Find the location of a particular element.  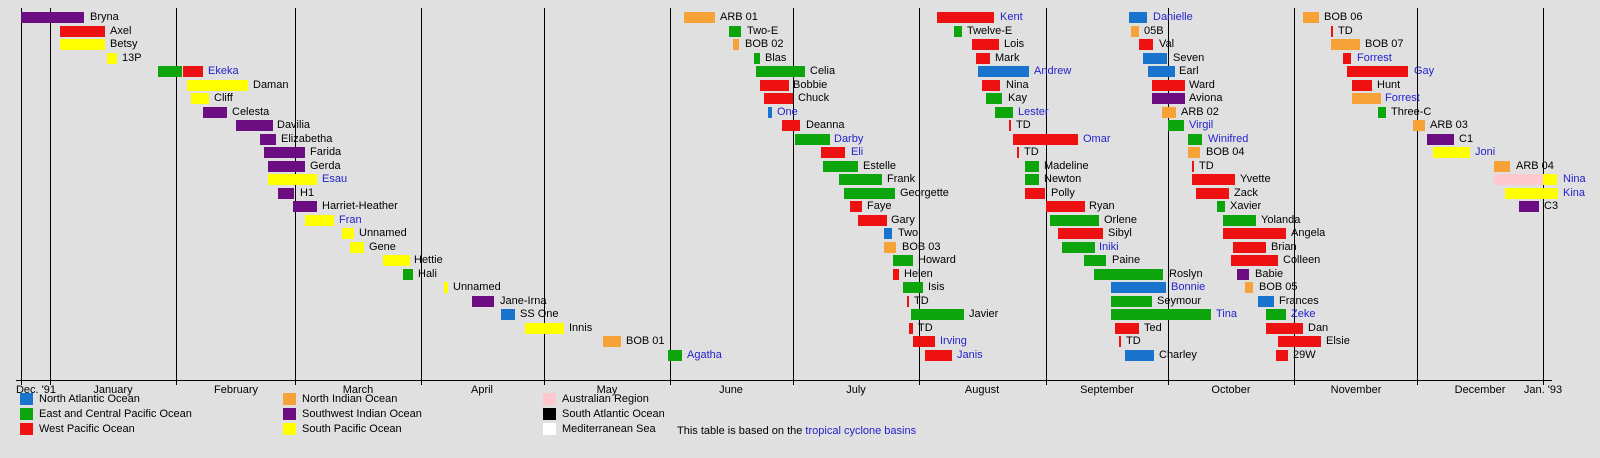

storm-label: Irving is located at coordinates (953, 341).